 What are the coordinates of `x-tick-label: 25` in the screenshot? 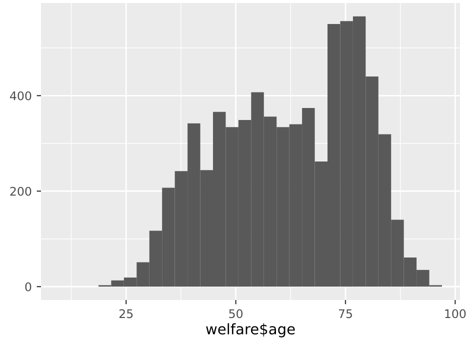 It's located at (126, 313).